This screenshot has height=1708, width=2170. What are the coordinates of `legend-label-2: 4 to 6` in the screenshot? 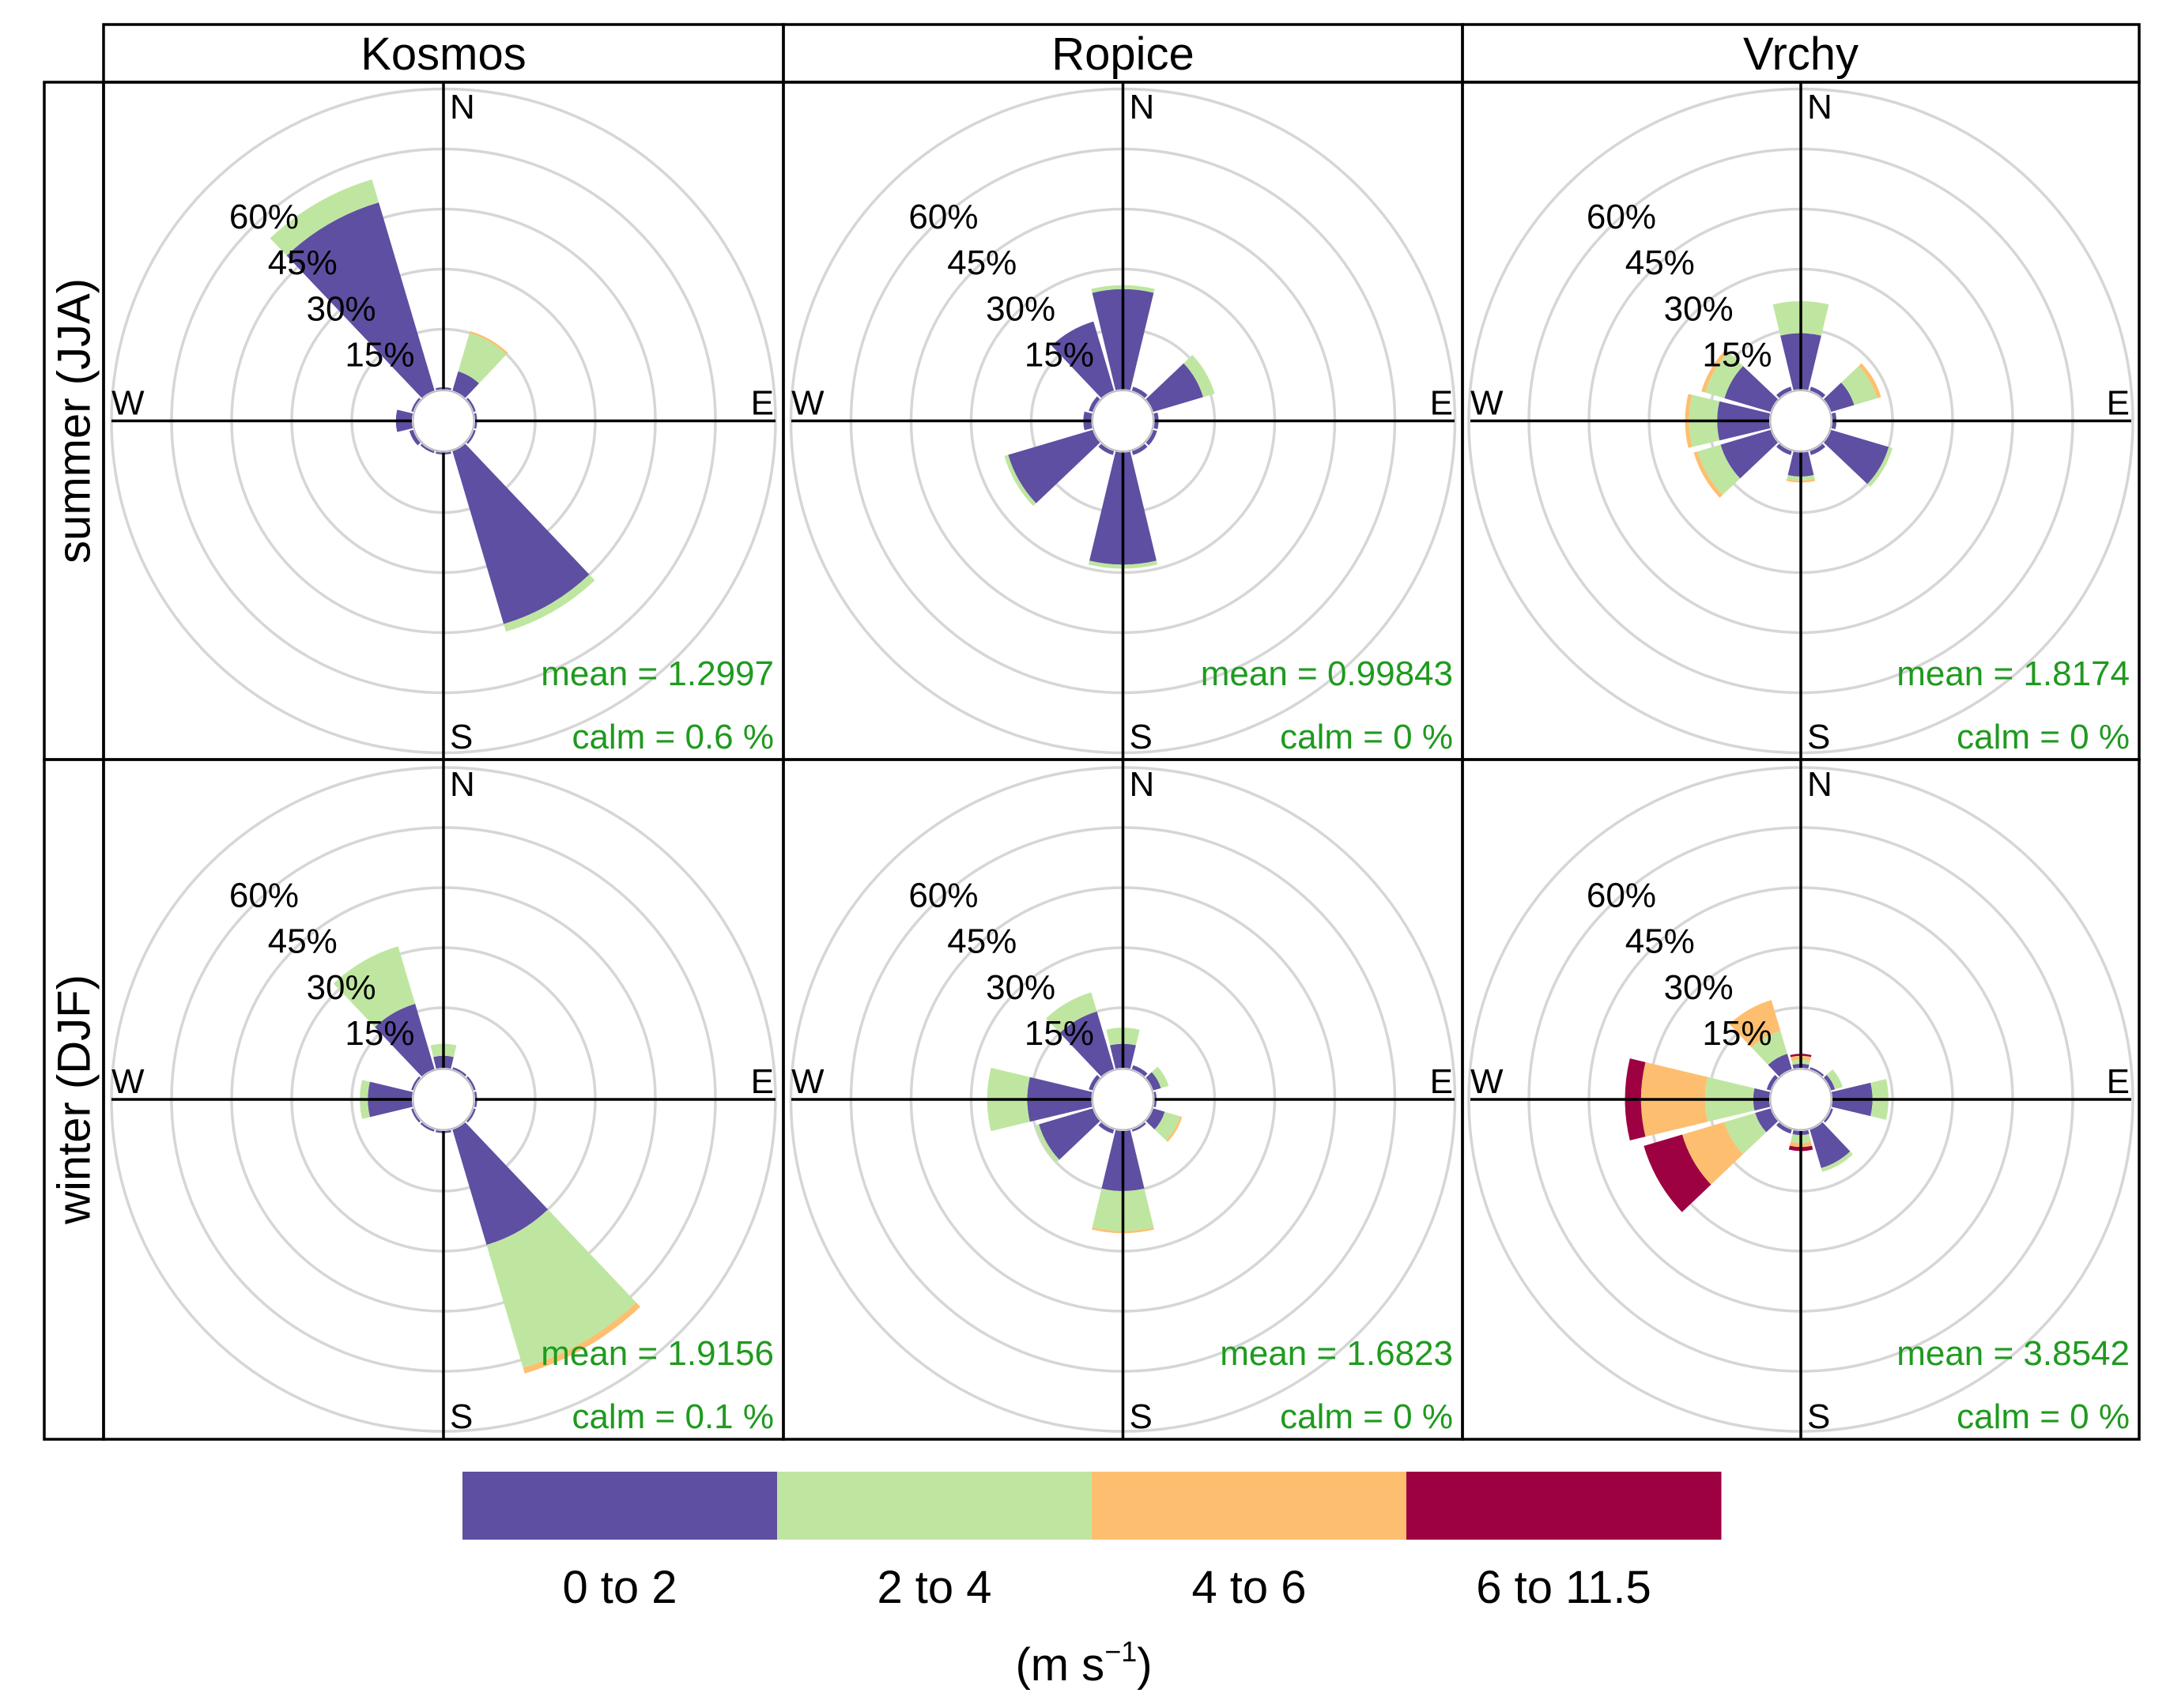 It's located at (1248, 1587).